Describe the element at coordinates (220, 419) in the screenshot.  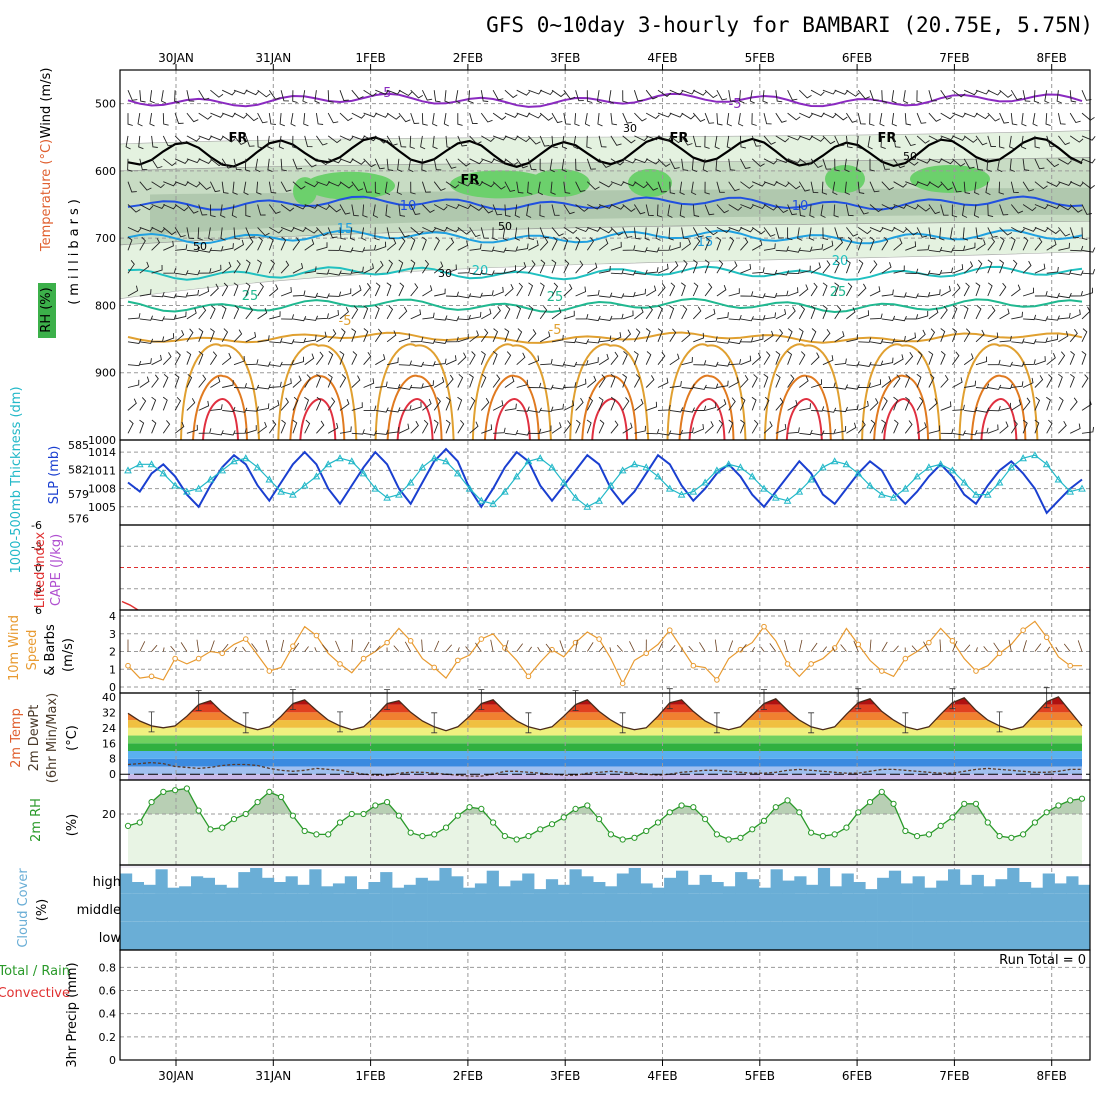
I see `isotherm-35-loop` at that location.